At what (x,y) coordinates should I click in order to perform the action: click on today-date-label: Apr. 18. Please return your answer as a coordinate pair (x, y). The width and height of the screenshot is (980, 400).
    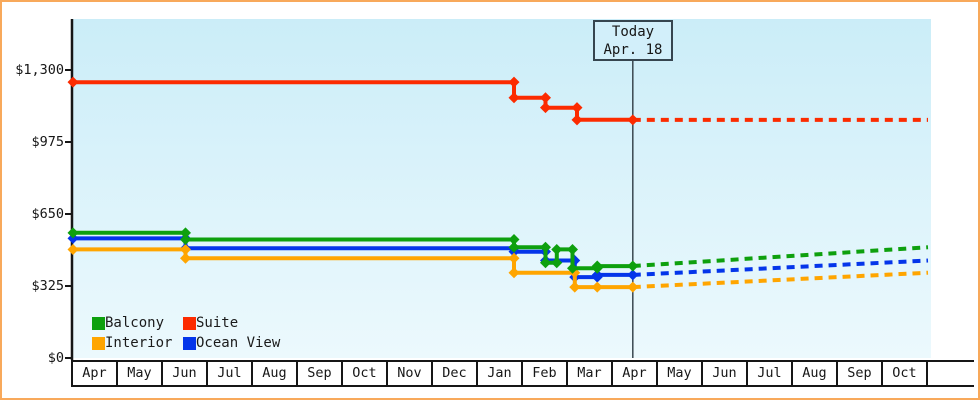
    Looking at the image, I should click on (633, 50).